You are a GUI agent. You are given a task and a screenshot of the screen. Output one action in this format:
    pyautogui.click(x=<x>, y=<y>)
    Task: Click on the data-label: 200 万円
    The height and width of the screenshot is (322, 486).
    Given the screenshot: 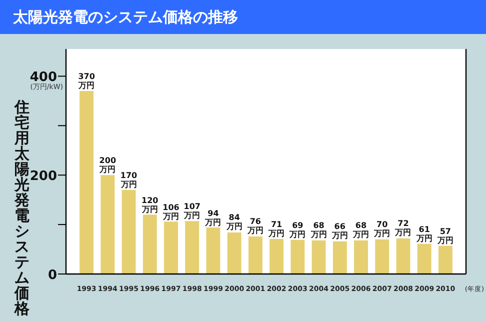 What is the action you would take?
    pyautogui.click(x=107, y=165)
    